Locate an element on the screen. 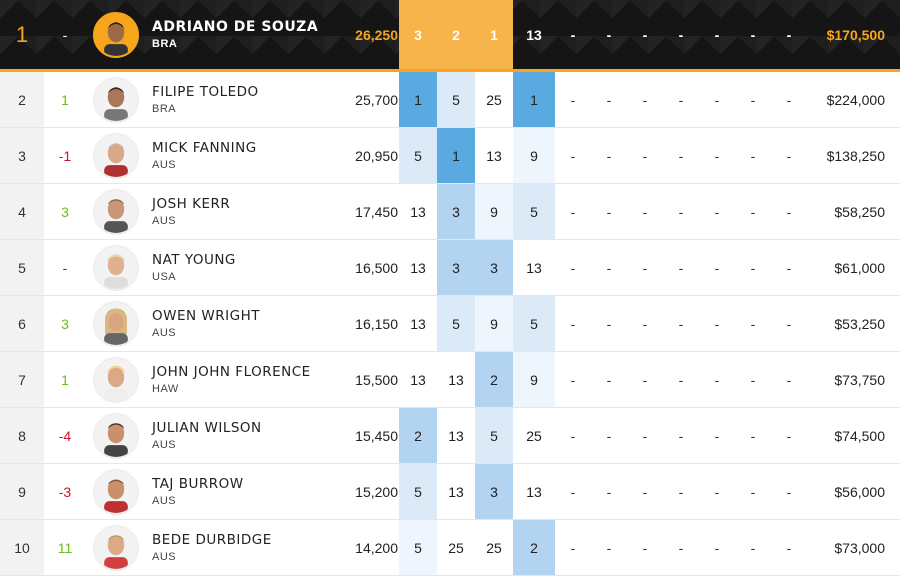  event-result-3: 3 is located at coordinates (494, 267).